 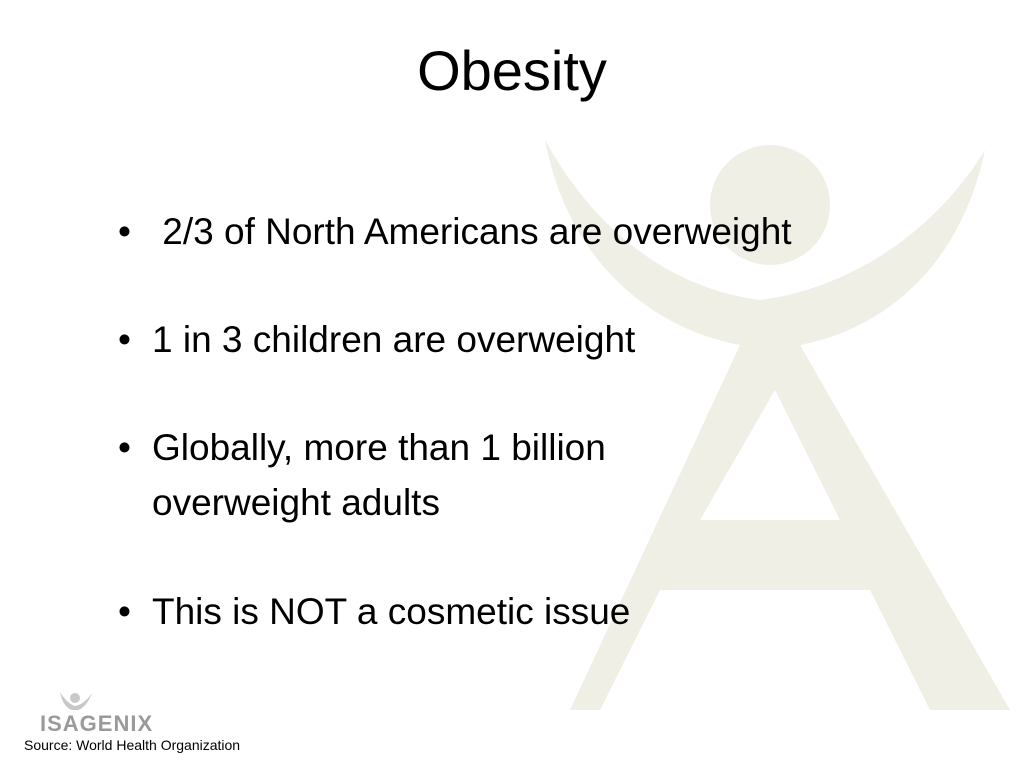 I want to click on bullet-text: This is NOT a cosmetic issue, so click(x=391, y=611).